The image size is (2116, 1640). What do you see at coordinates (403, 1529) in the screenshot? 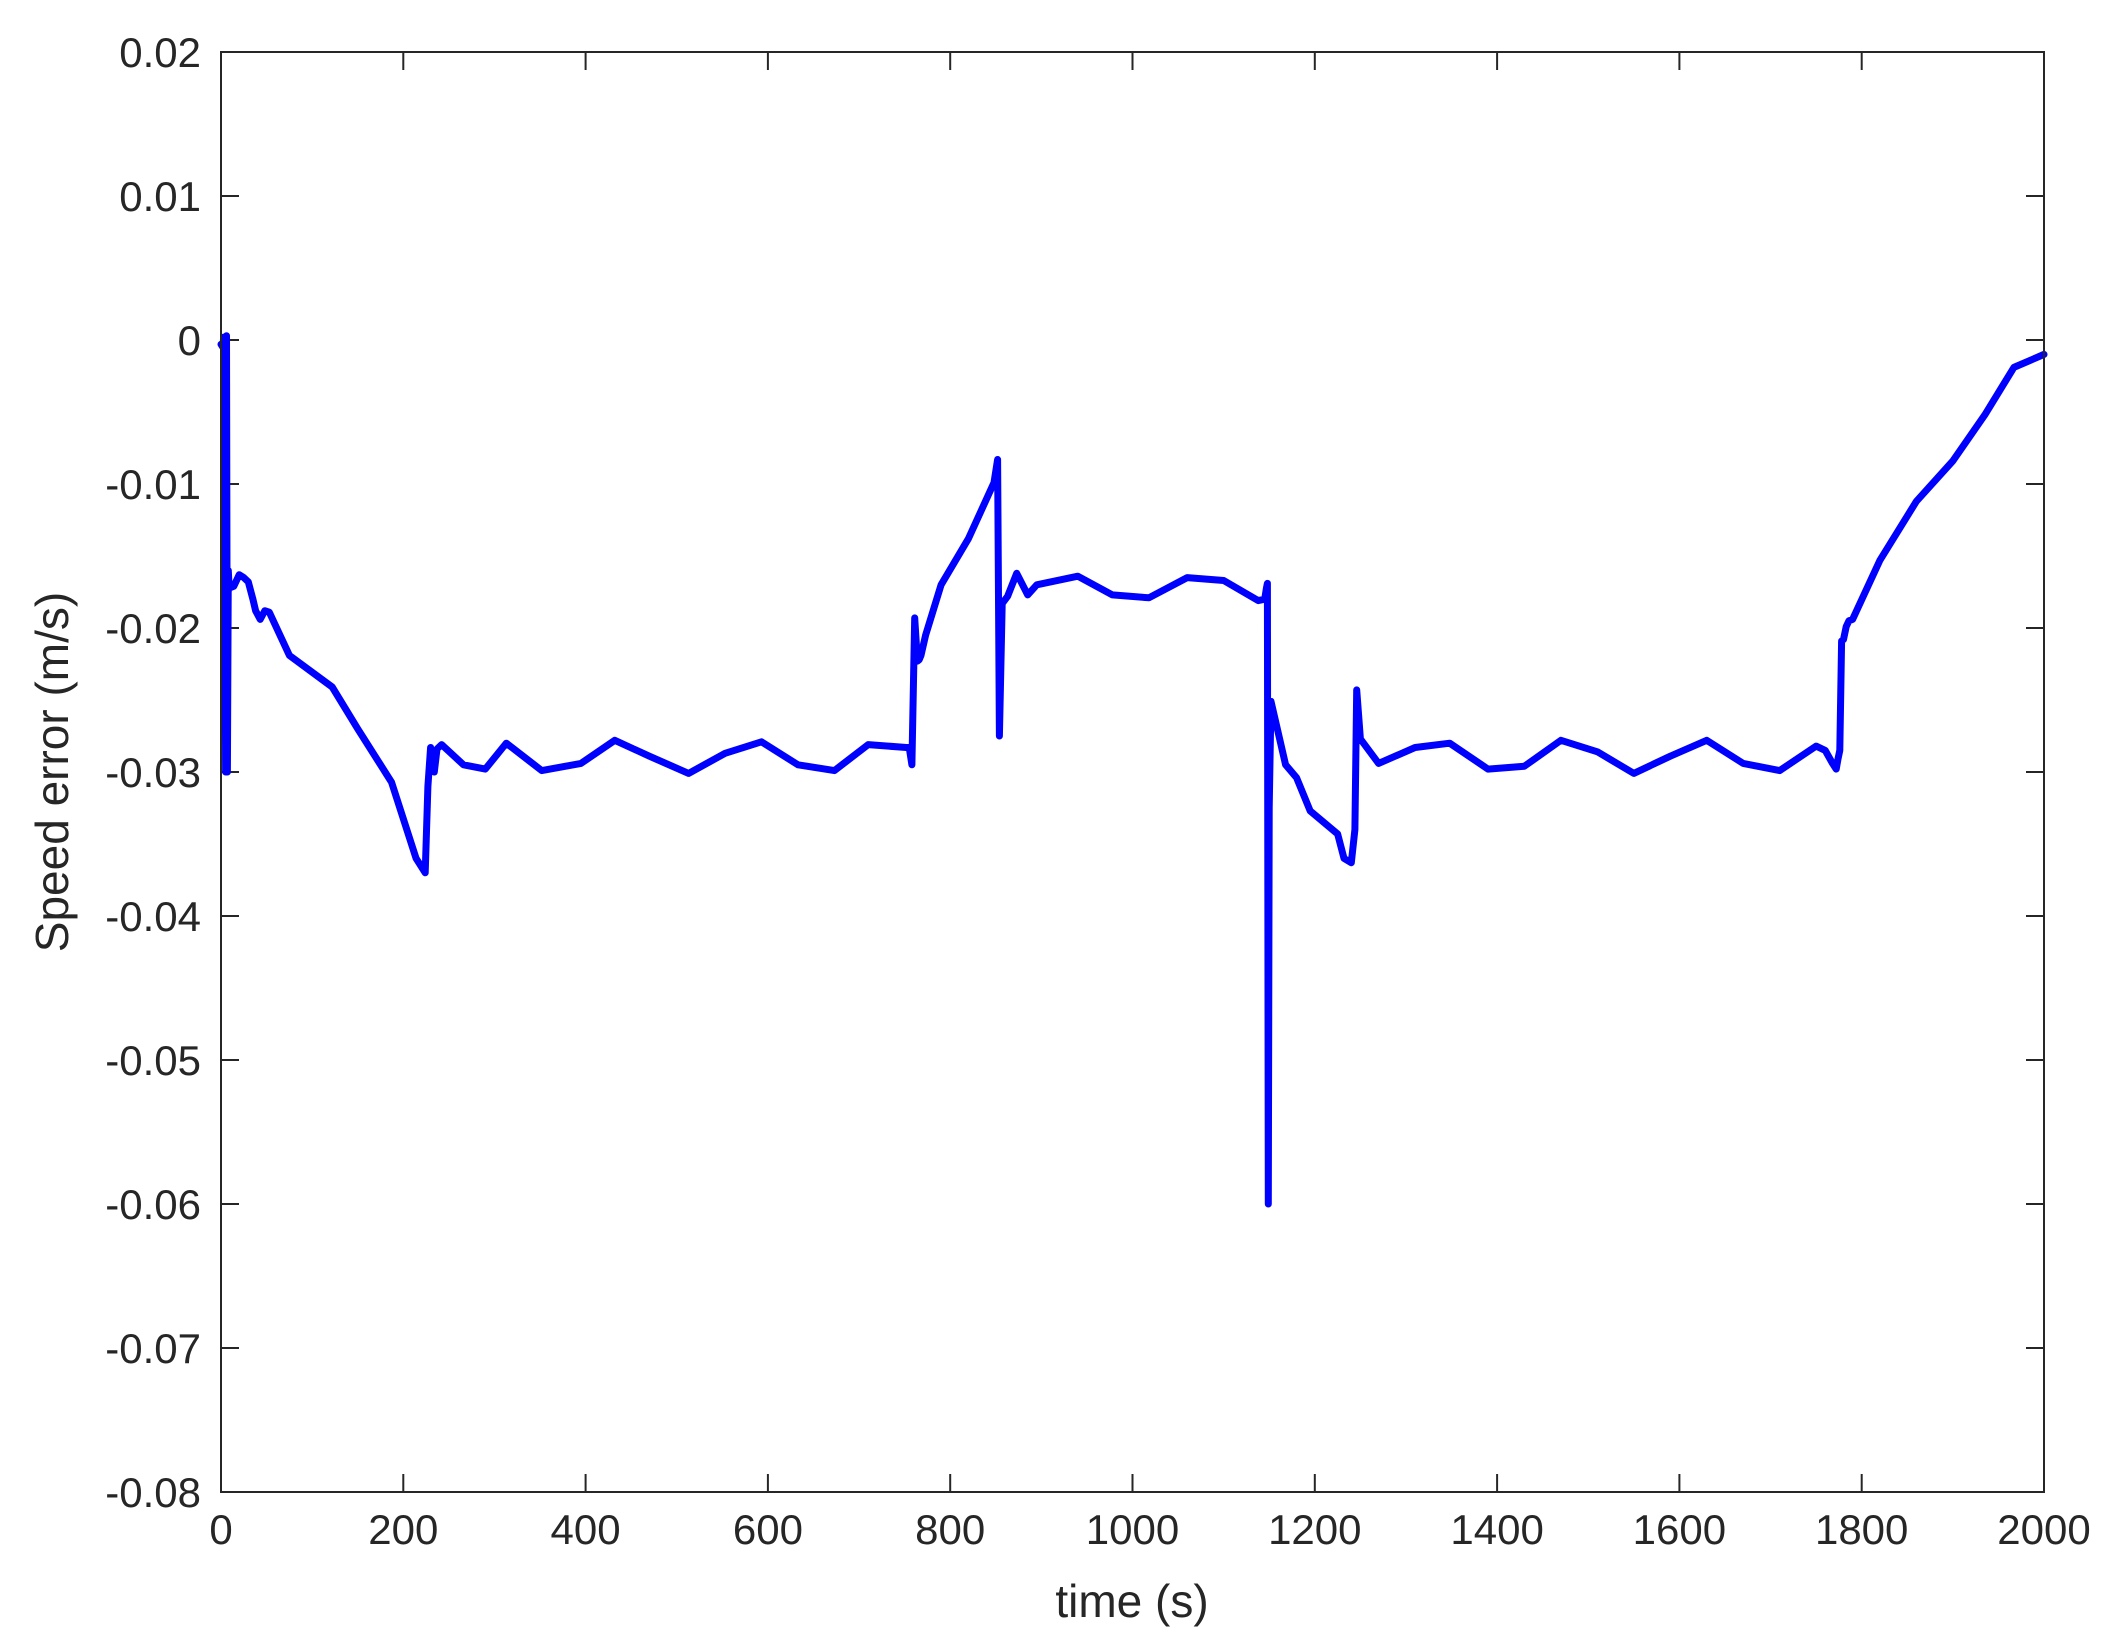
I see `x-tick-label: 200` at bounding box center [403, 1529].